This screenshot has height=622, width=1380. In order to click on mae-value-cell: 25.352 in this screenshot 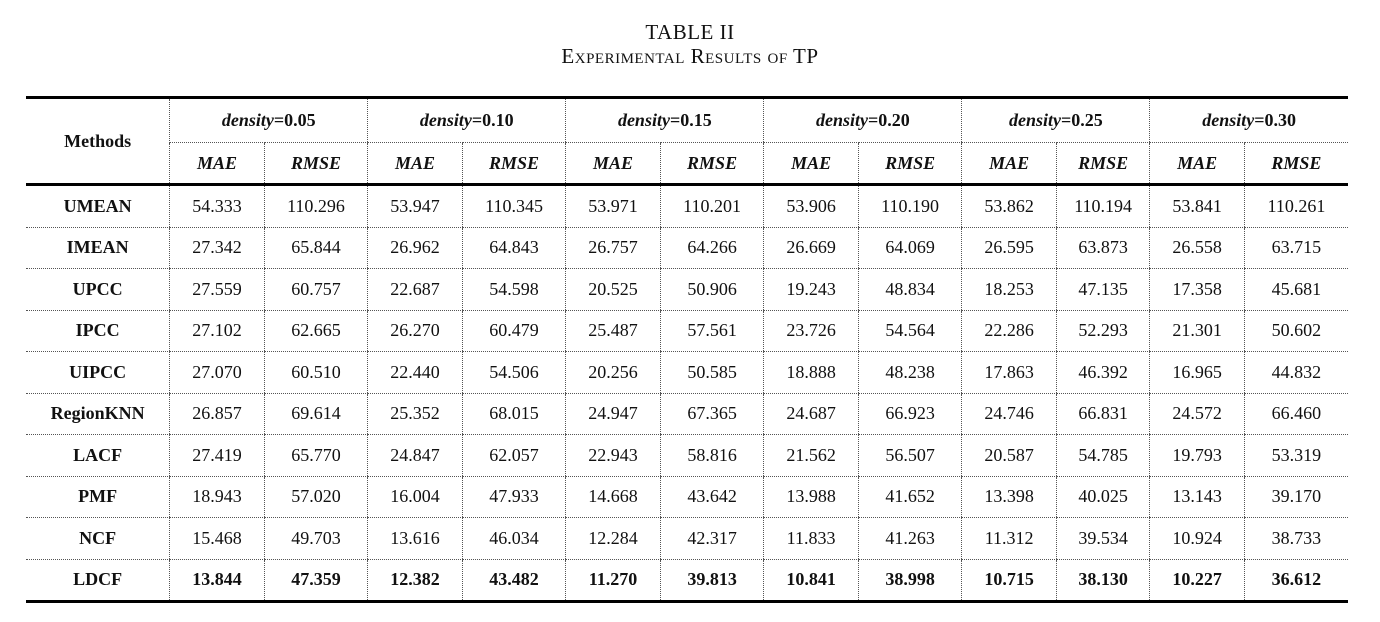, I will do `click(415, 414)`.